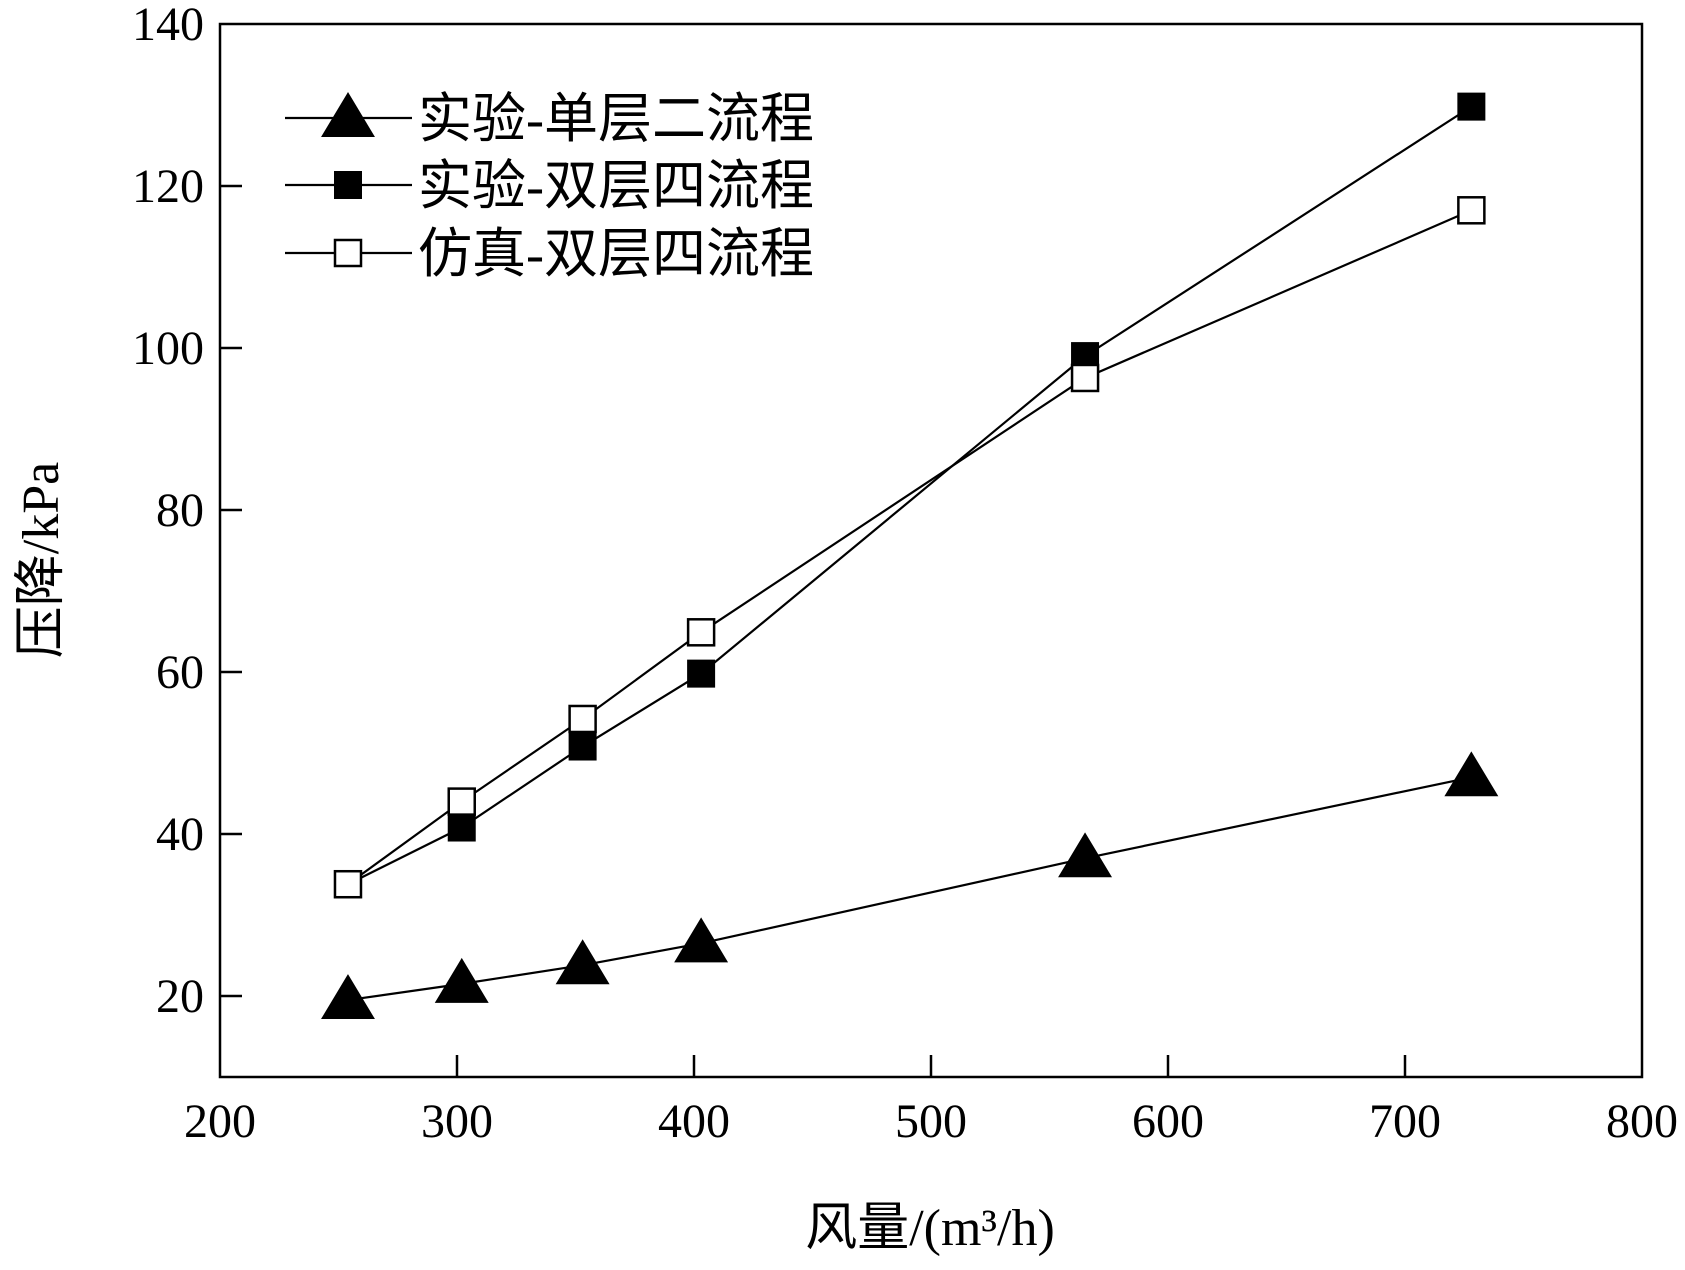 Image resolution: width=1685 pixels, height=1270 pixels. What do you see at coordinates (180, 996) in the screenshot?
I see `y-tick-label: 20` at bounding box center [180, 996].